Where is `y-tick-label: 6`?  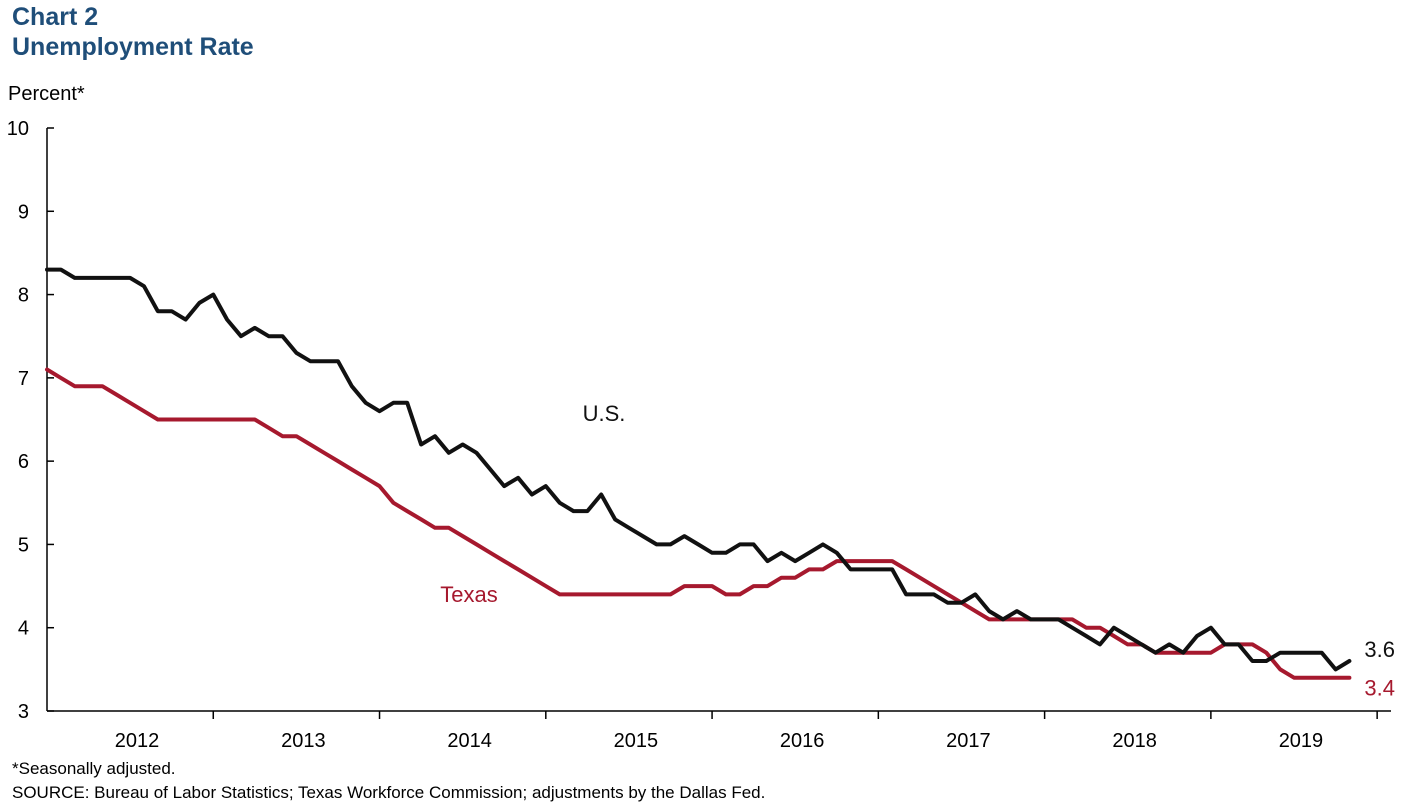
y-tick-label: 6 is located at coordinates (23, 462).